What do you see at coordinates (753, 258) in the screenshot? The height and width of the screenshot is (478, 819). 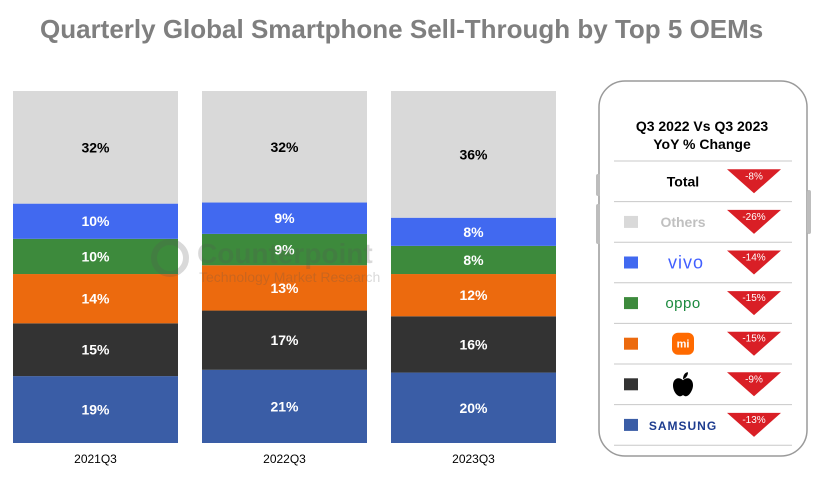 I see `yoy-change-label: -14%` at bounding box center [753, 258].